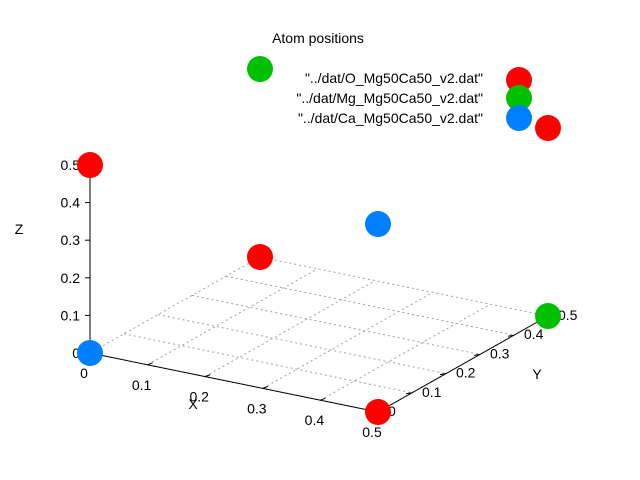  I want to click on x-tick-label-1: 0.1, so click(142, 385).